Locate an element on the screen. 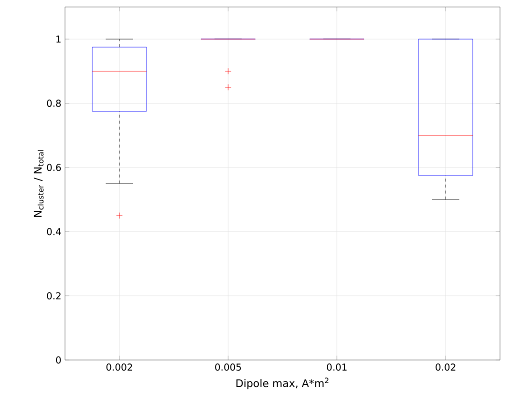  x-axis-title: Dipole max, A*m$^{2}$ is located at coordinates (282, 384).